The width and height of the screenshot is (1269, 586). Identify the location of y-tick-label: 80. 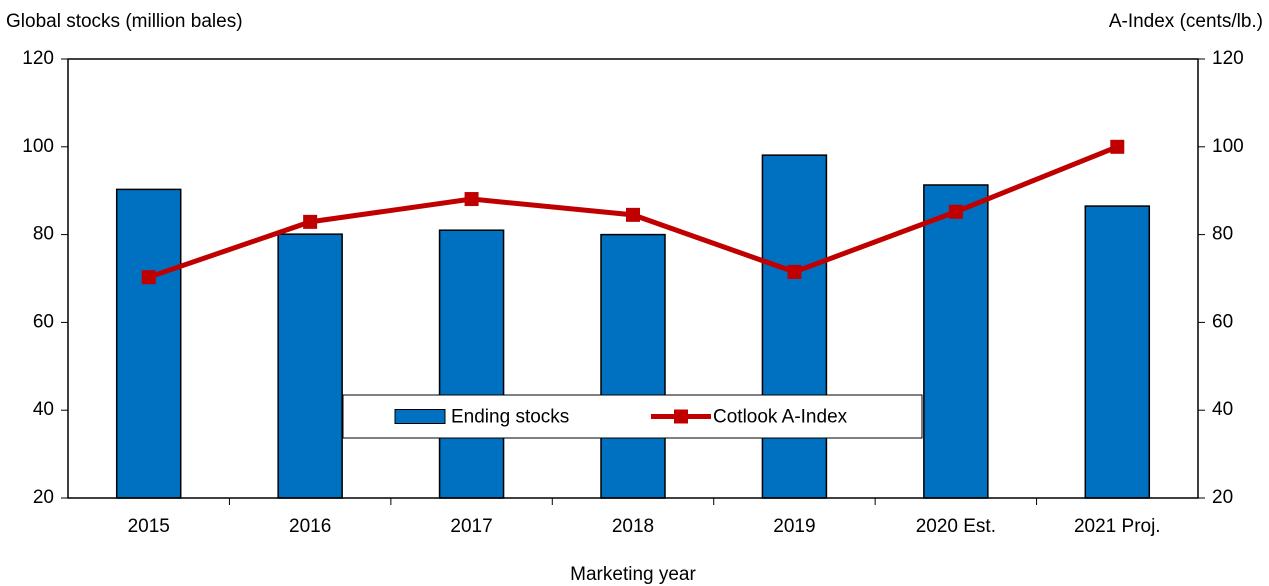
(43, 234).